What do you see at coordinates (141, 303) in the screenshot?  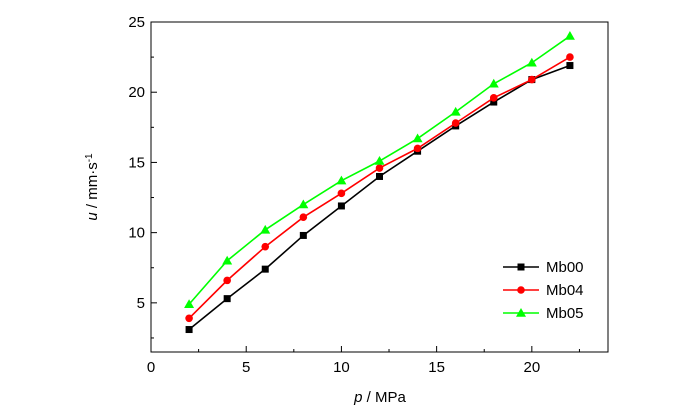 I see `y-tick-label: 5` at bounding box center [141, 303].